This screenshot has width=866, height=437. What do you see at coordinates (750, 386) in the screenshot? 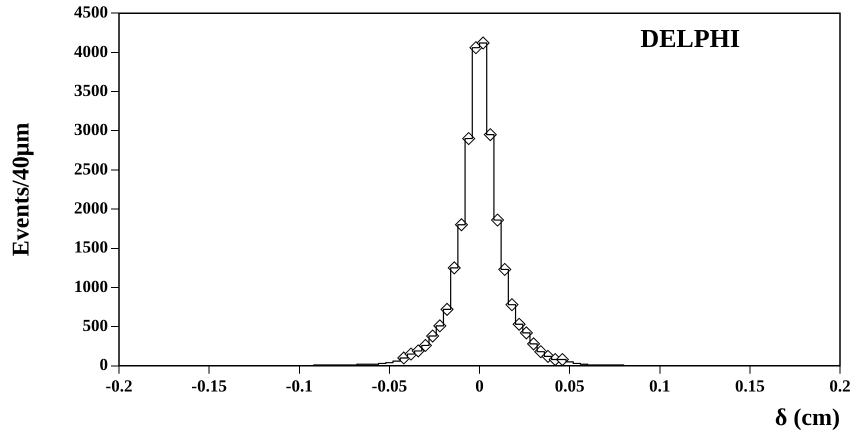
I see `x-tick-label: 0.15` at bounding box center [750, 386].